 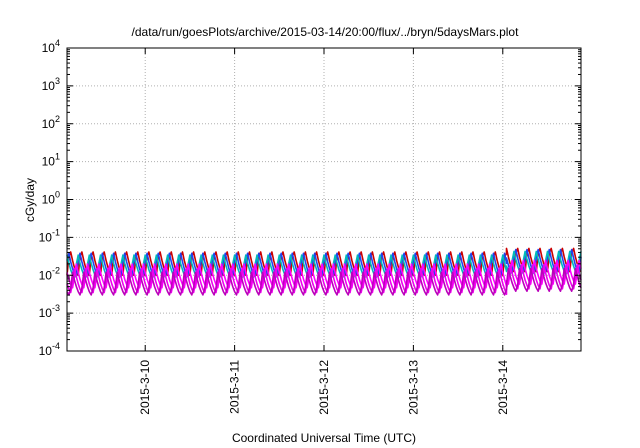 I want to click on y-tick-label: 10⁰, so click(x=51, y=198).